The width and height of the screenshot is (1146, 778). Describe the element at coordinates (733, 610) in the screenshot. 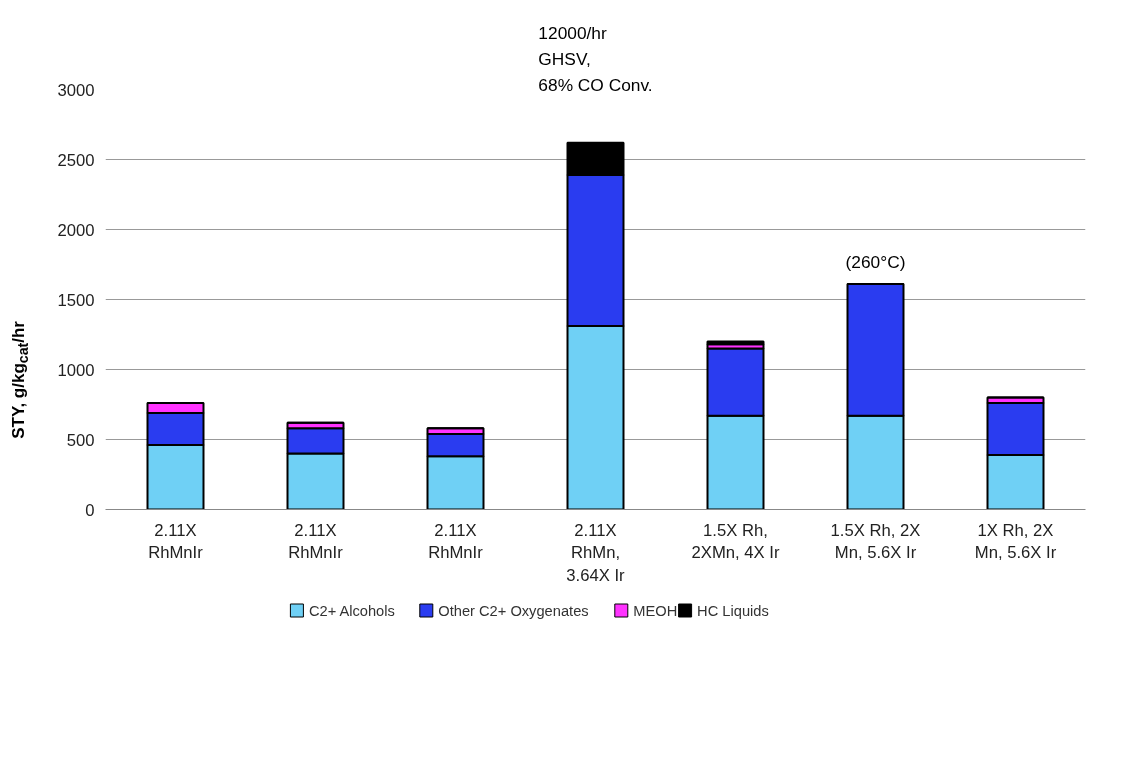

I see `legend-label: HC Liquids` at that location.